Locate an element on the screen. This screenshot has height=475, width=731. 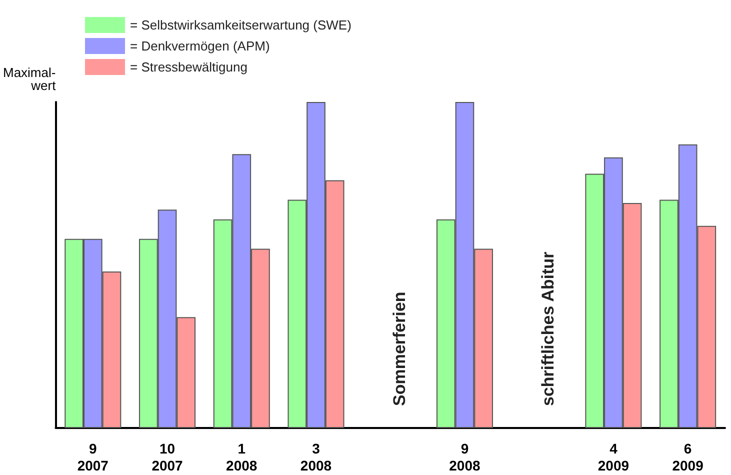
annotation: Sommerferien is located at coordinates (399, 349).